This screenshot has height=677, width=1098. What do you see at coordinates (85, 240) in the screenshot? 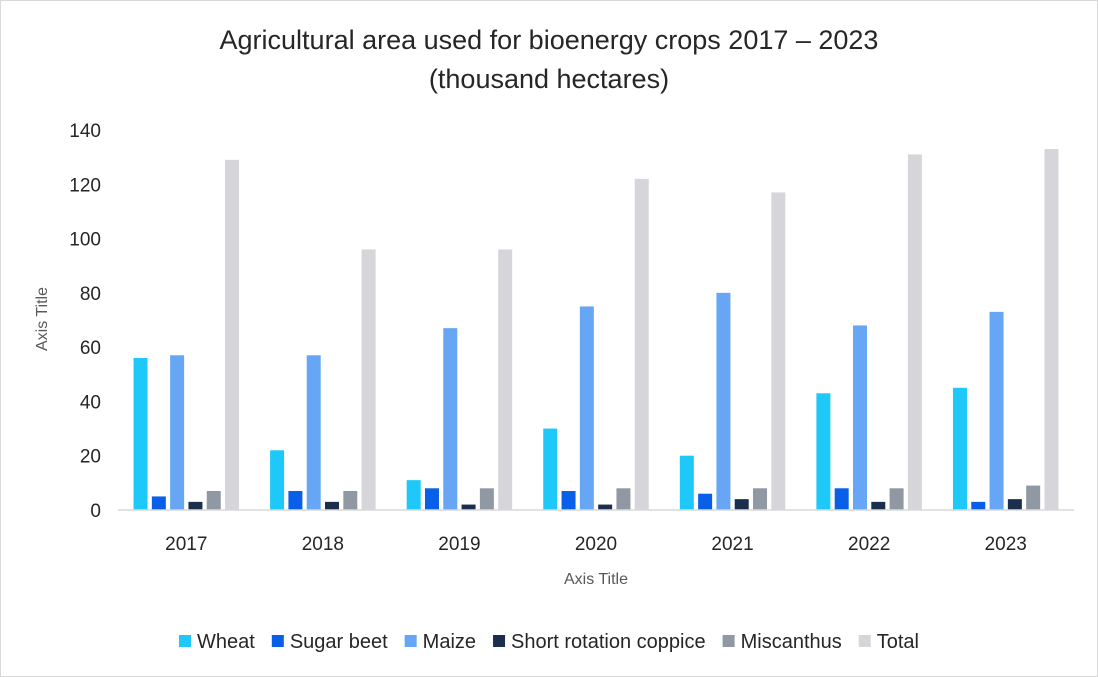
I see `y-tick-label: 100` at bounding box center [85, 240].